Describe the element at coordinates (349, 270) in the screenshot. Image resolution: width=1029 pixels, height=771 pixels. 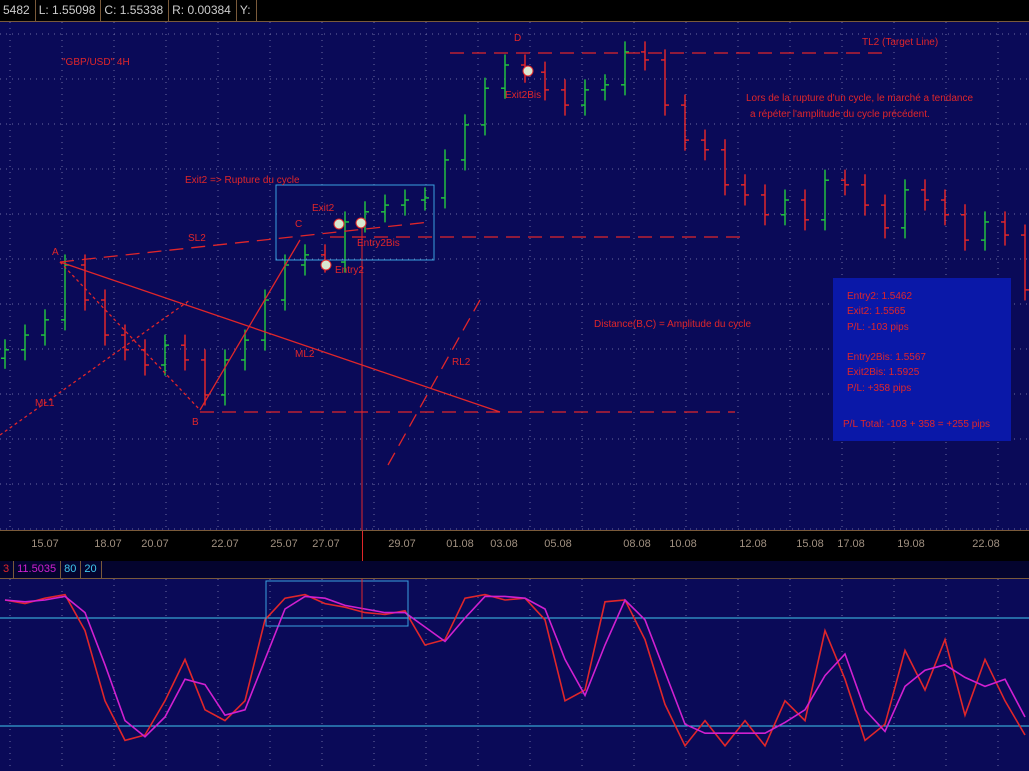
I see `entry2-label: Entry2` at that location.